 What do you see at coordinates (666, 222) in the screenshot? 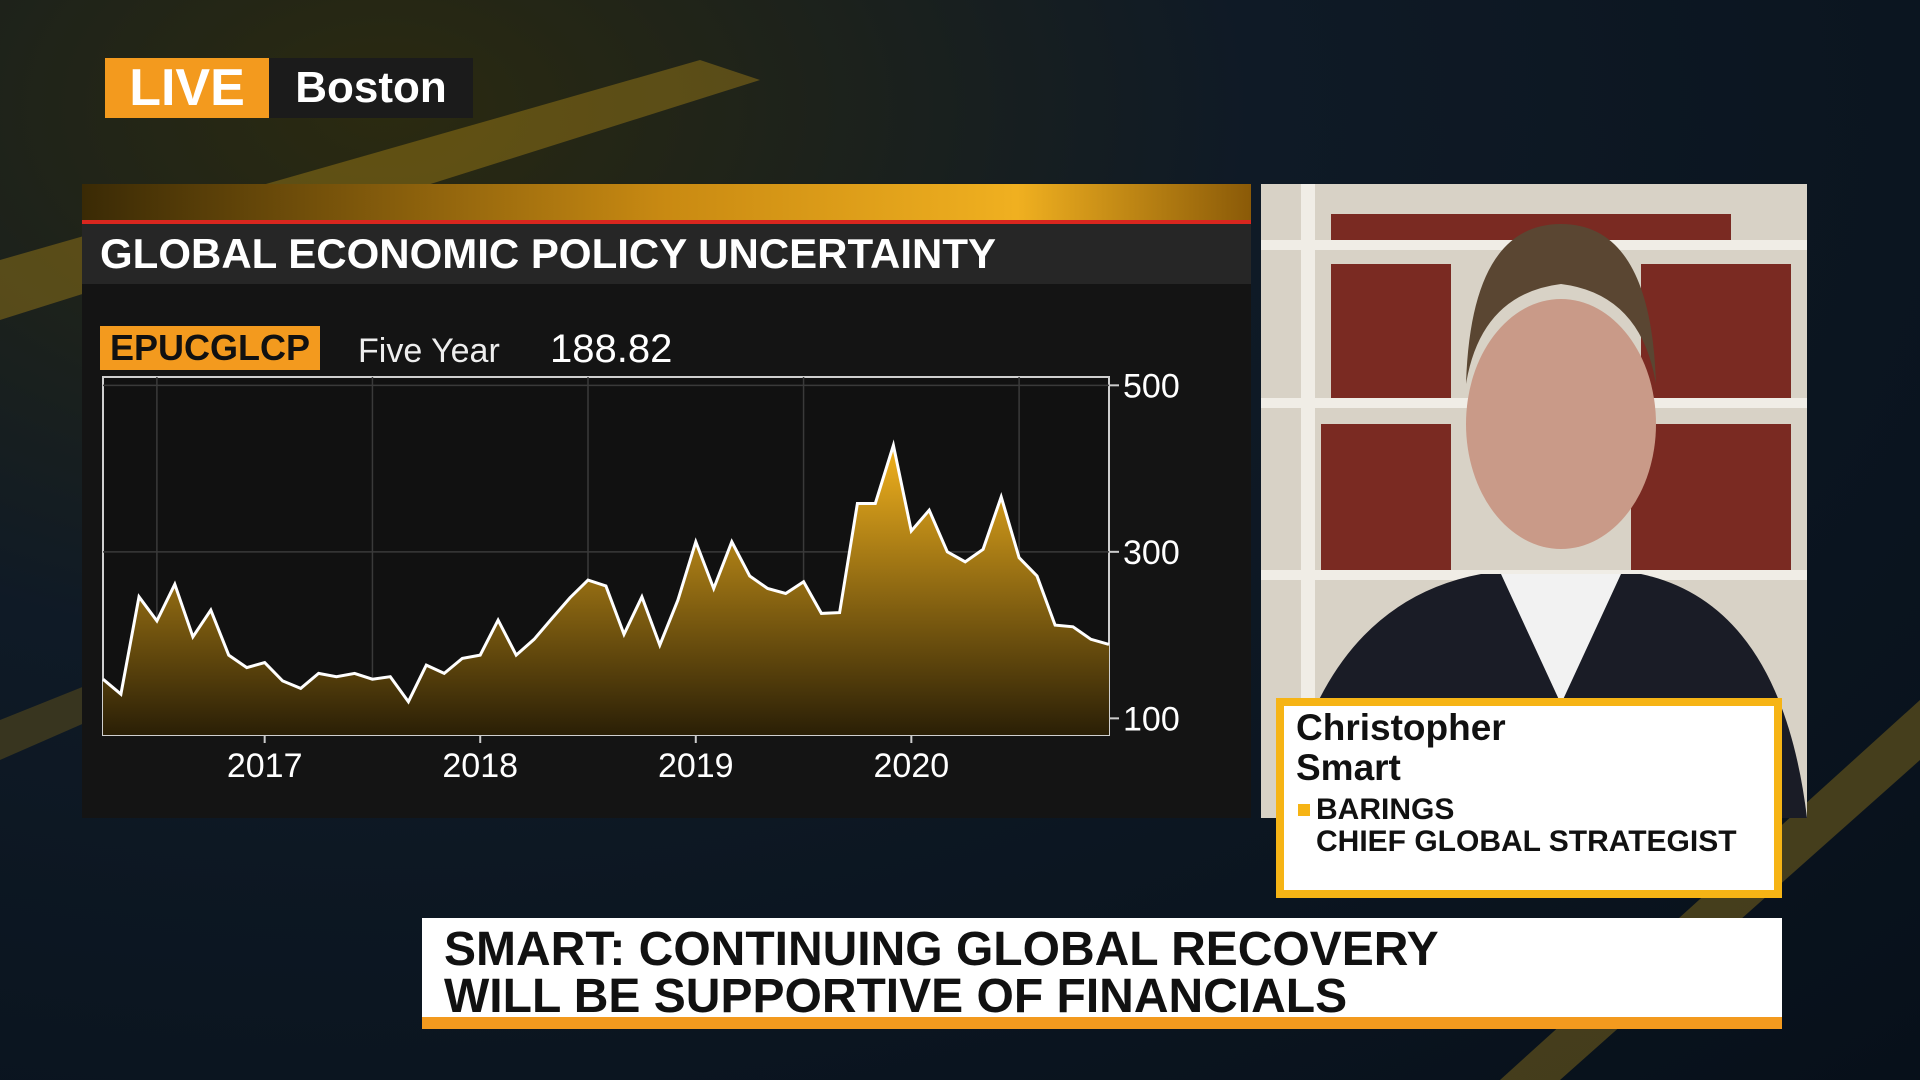
I see `header-rule` at bounding box center [666, 222].